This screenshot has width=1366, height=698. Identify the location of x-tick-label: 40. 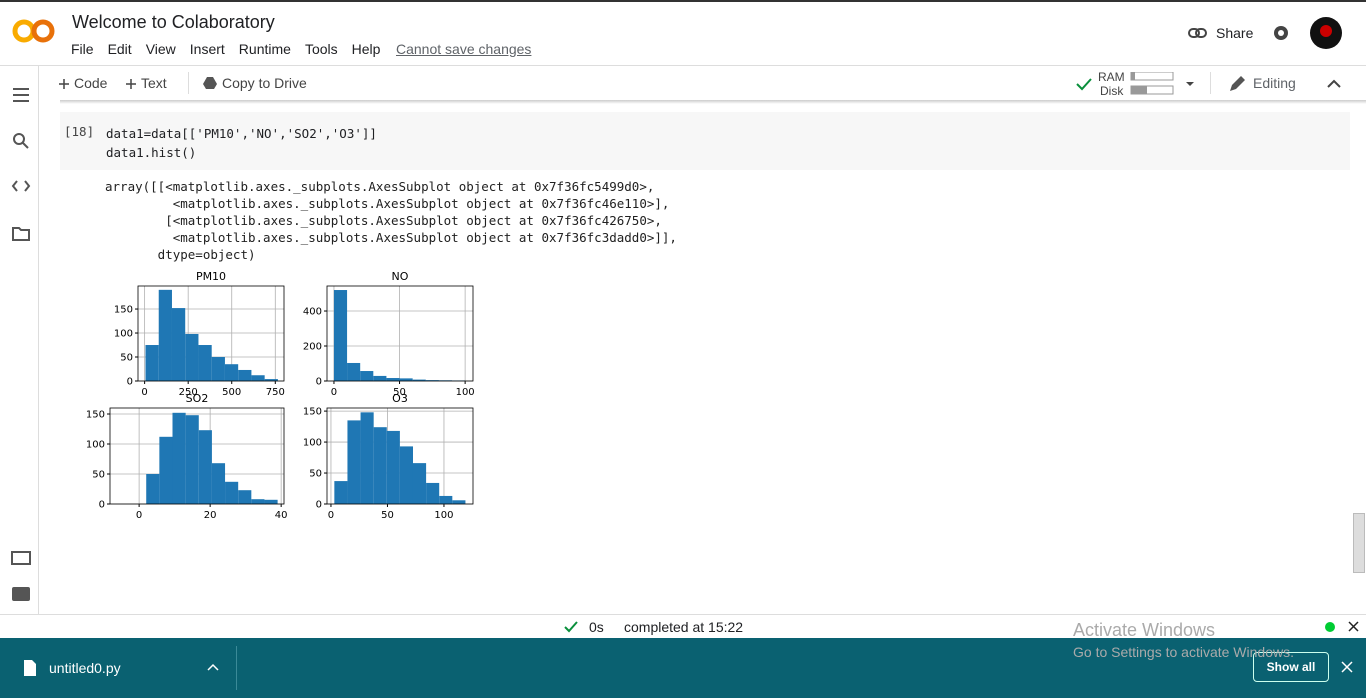
(281, 515).